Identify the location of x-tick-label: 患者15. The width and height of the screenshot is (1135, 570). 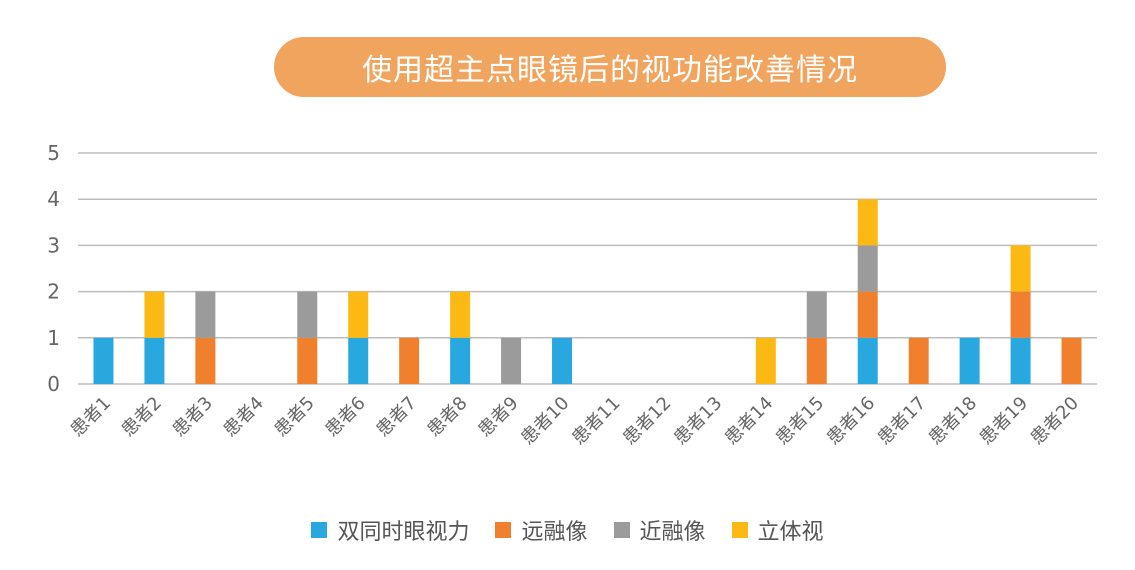
(800, 421).